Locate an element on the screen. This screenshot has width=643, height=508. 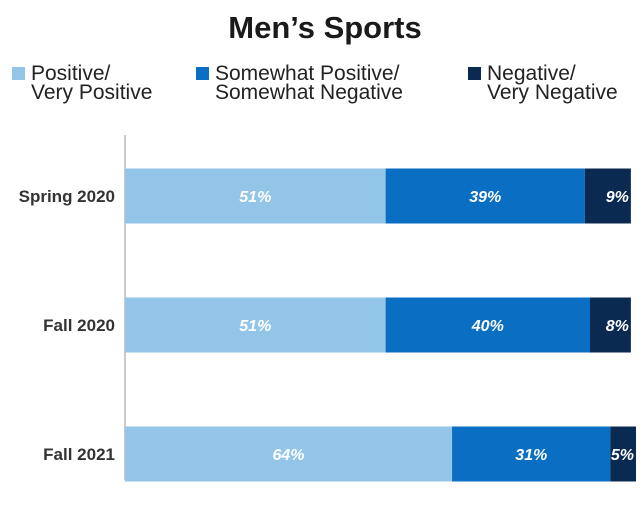
data-label-3-2: 31% is located at coordinates (531, 455).